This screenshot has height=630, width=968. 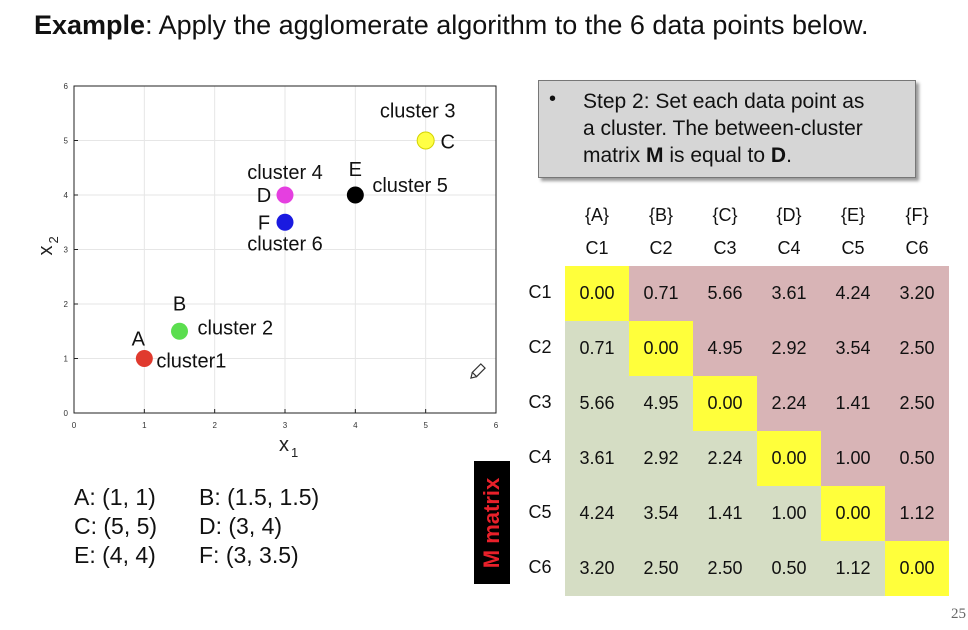 I want to click on point-label-f: F, so click(x=264, y=223).